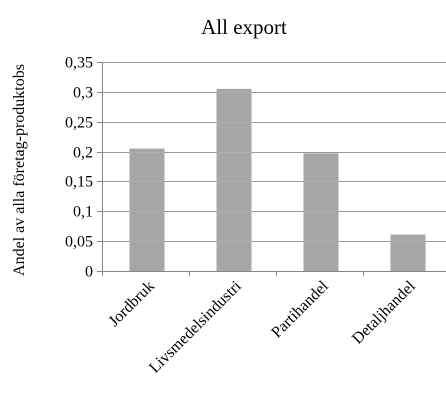 This screenshot has height=416, width=446. What do you see at coordinates (321, 212) in the screenshot?
I see `bar-partihandel` at bounding box center [321, 212].